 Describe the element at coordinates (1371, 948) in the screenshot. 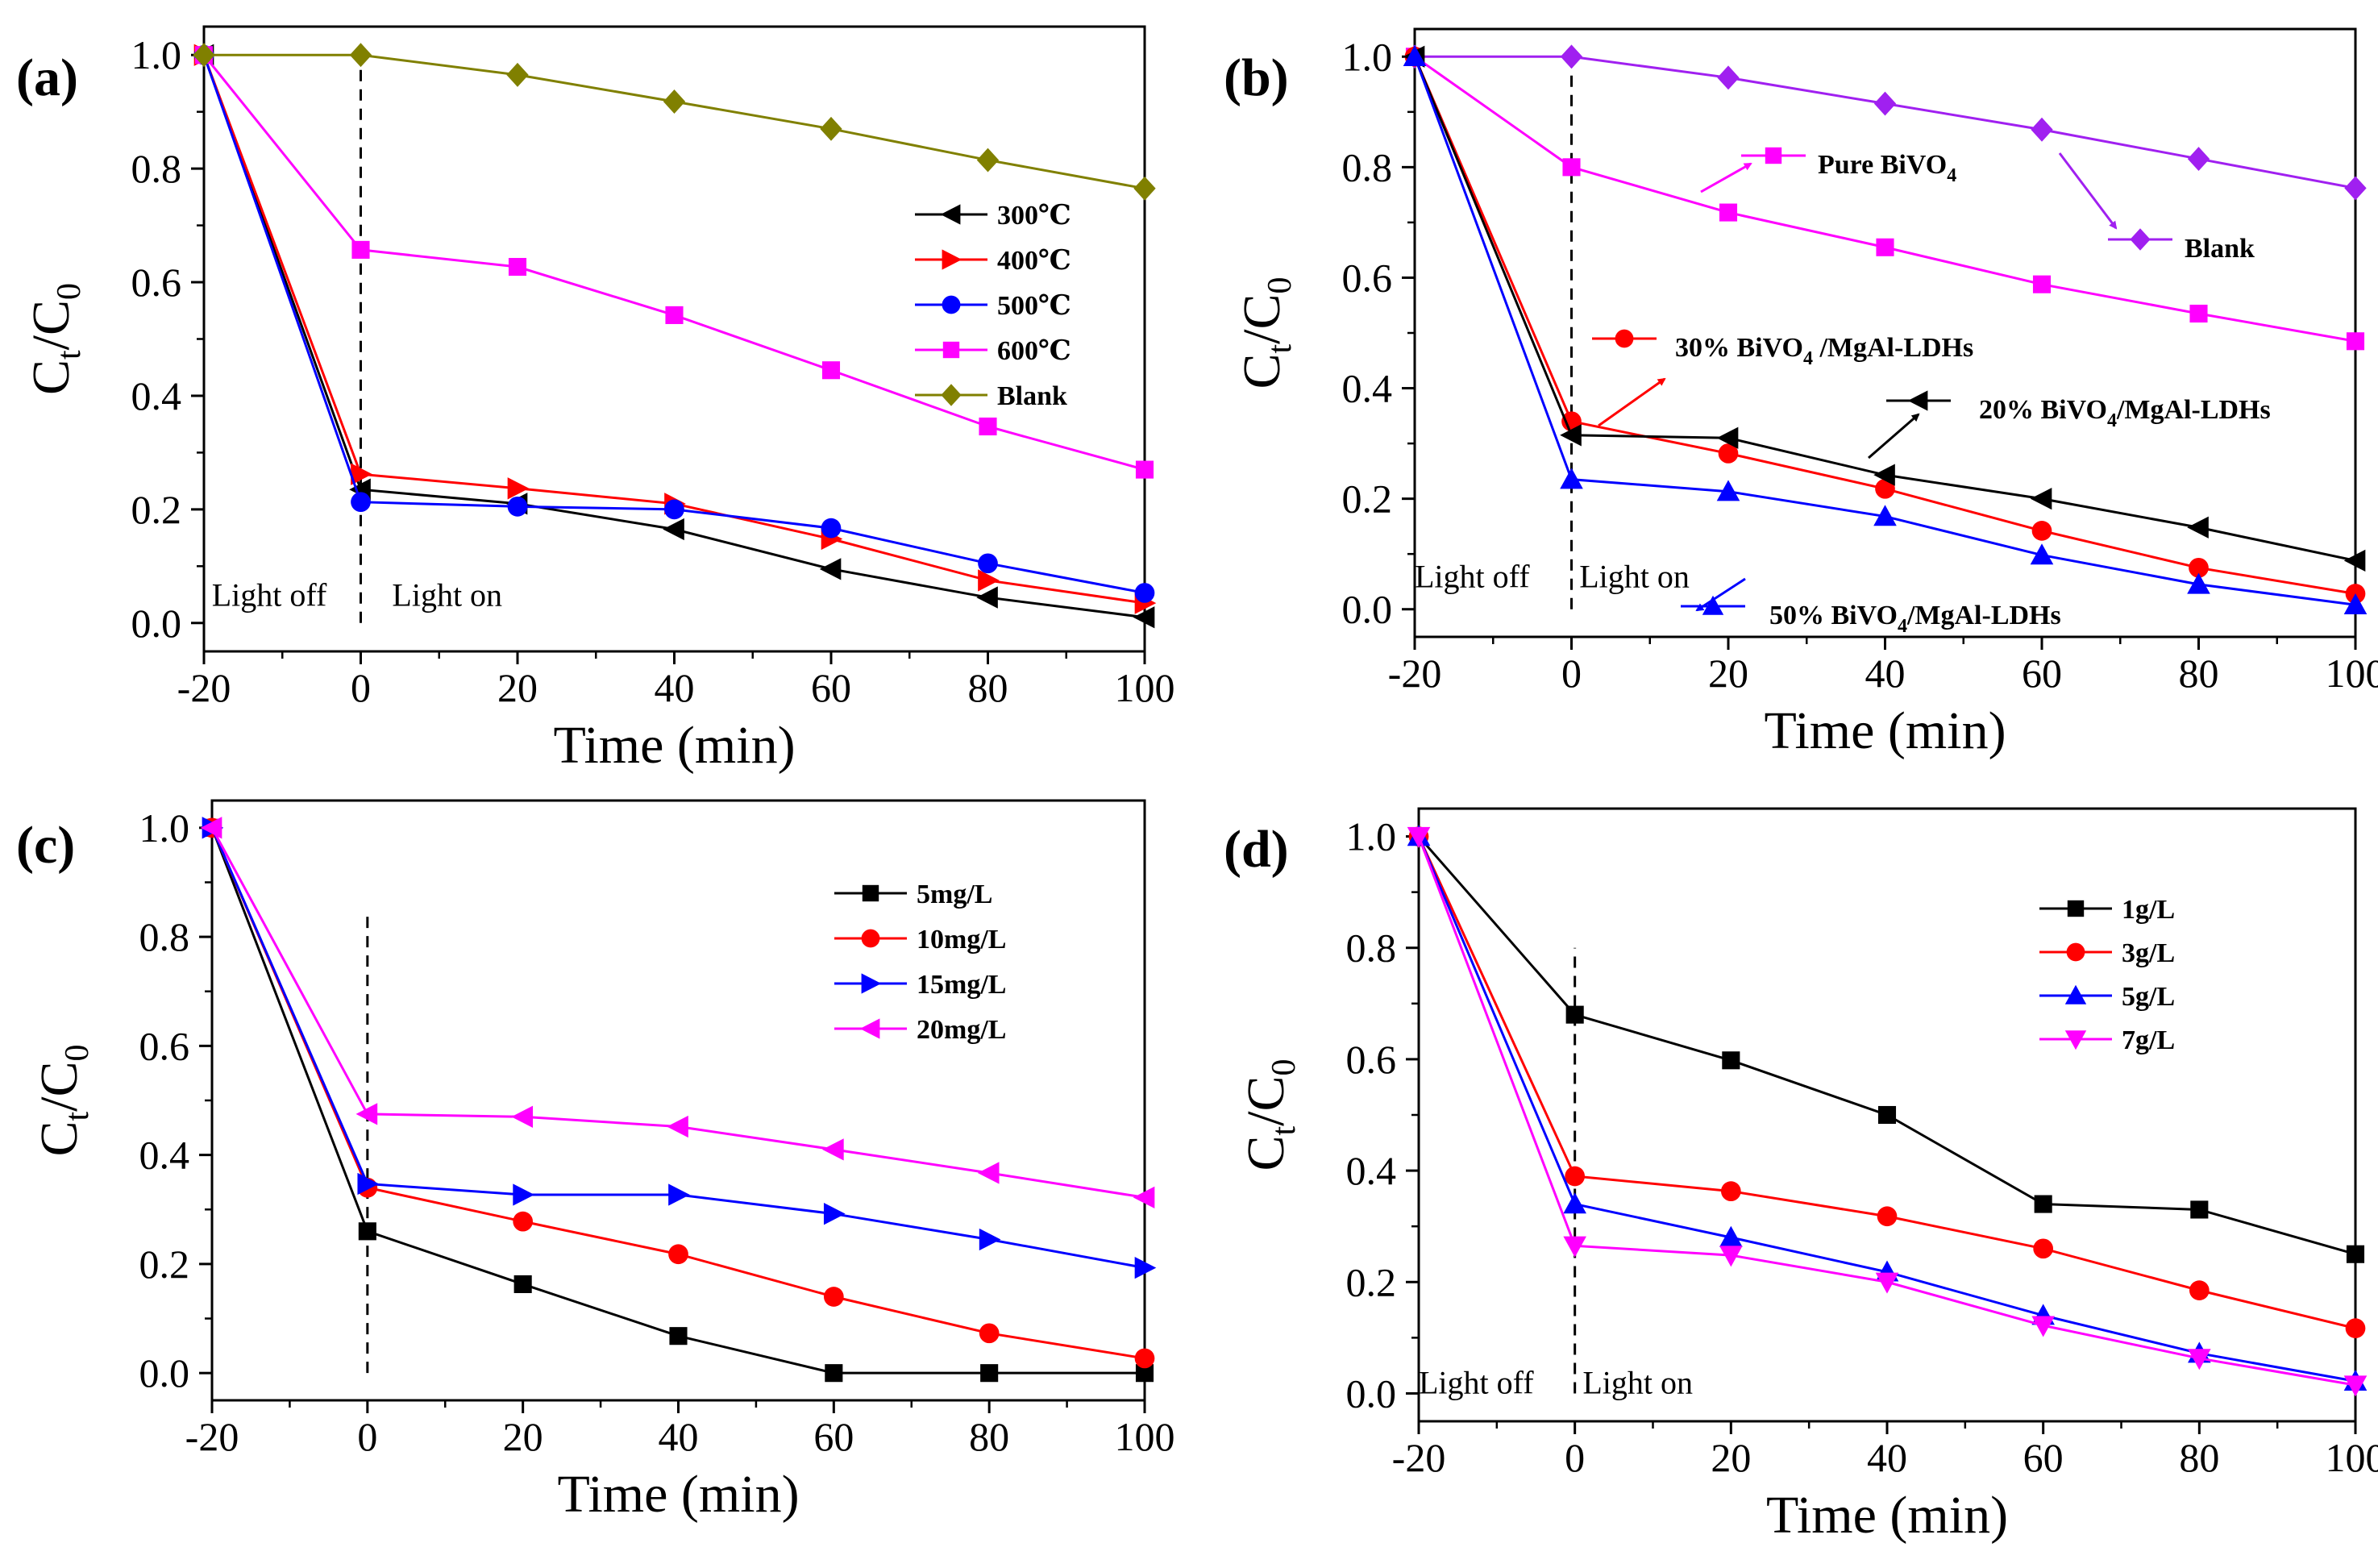

I see `y-tick-label: 0.8` at that location.